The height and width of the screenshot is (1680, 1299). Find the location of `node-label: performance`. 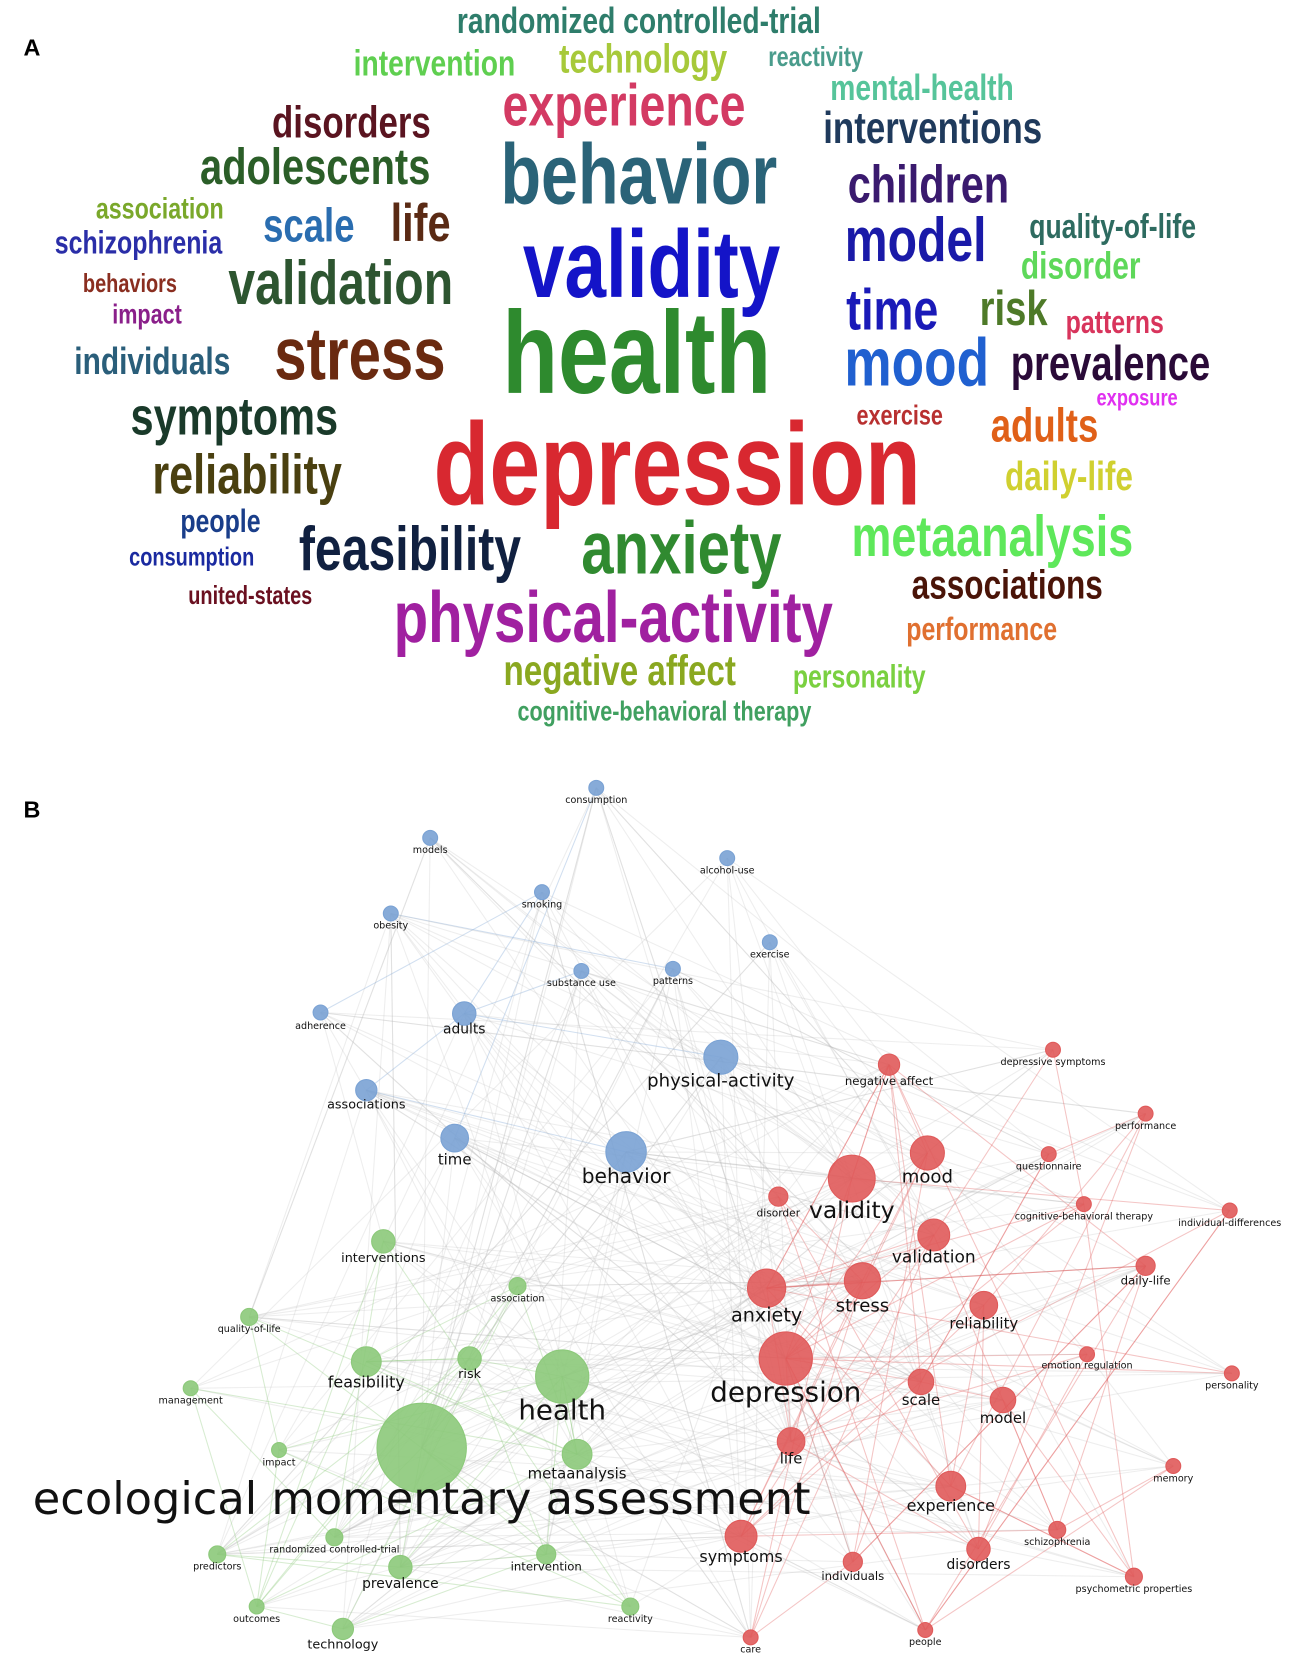

node-label: performance is located at coordinates (1145, 1126).